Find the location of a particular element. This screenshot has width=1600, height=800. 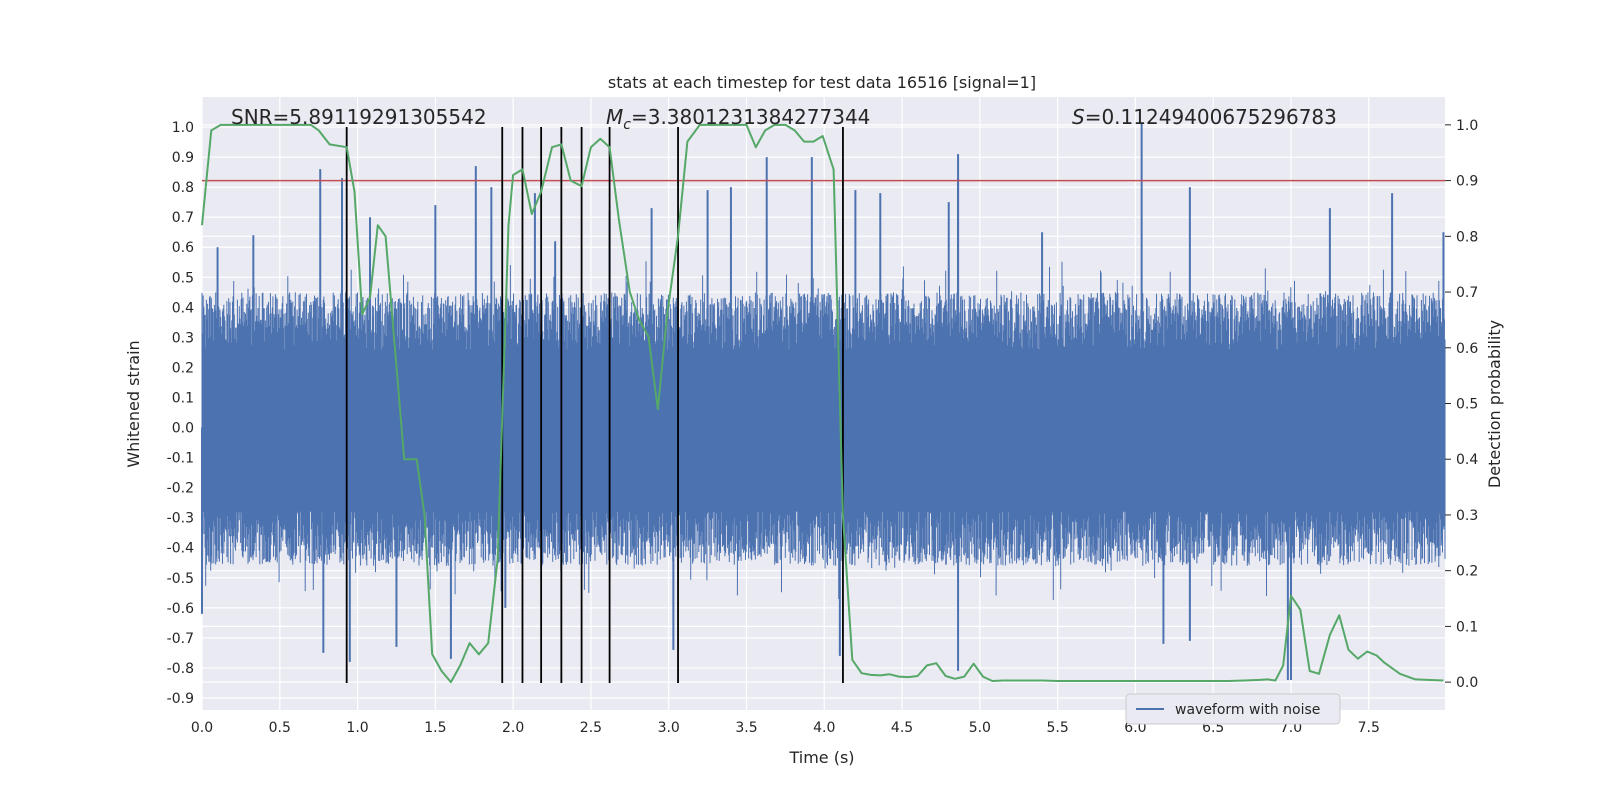

y-tick-label: -0.9 is located at coordinates (180, 699).